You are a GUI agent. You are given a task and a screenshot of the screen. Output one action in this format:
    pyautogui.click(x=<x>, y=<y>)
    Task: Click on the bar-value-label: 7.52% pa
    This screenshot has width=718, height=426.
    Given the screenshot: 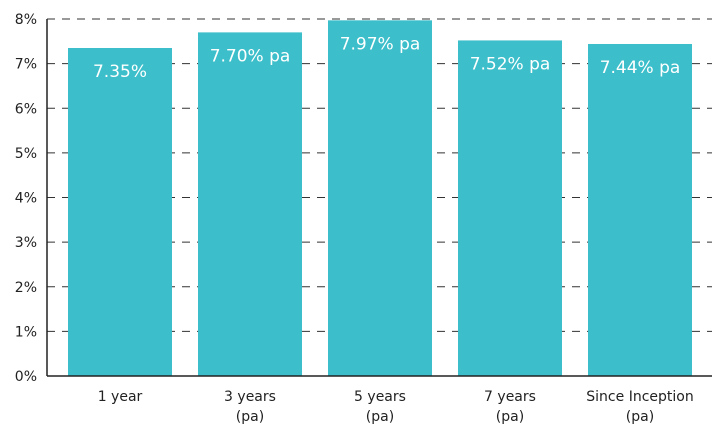 What is the action you would take?
    pyautogui.click(x=510, y=64)
    